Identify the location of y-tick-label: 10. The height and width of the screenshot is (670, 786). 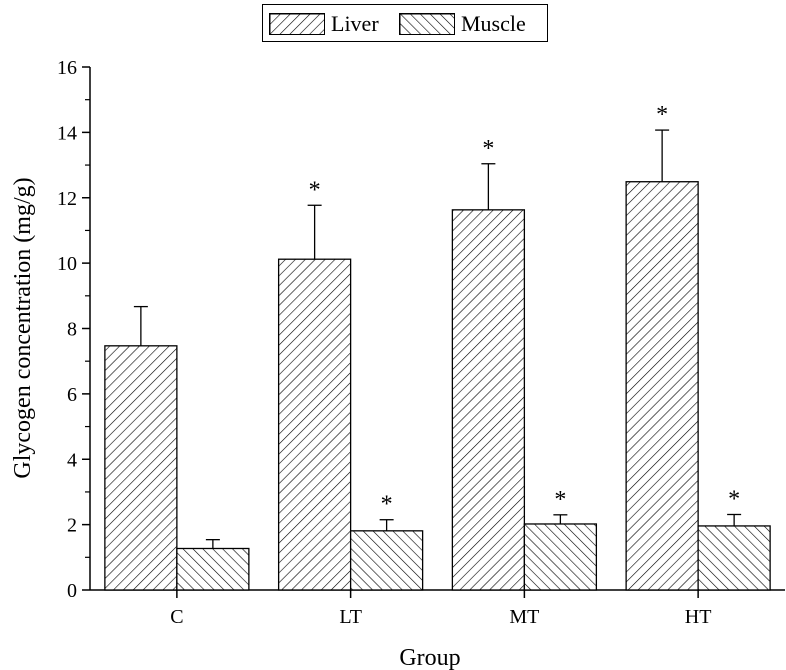
(67, 264).